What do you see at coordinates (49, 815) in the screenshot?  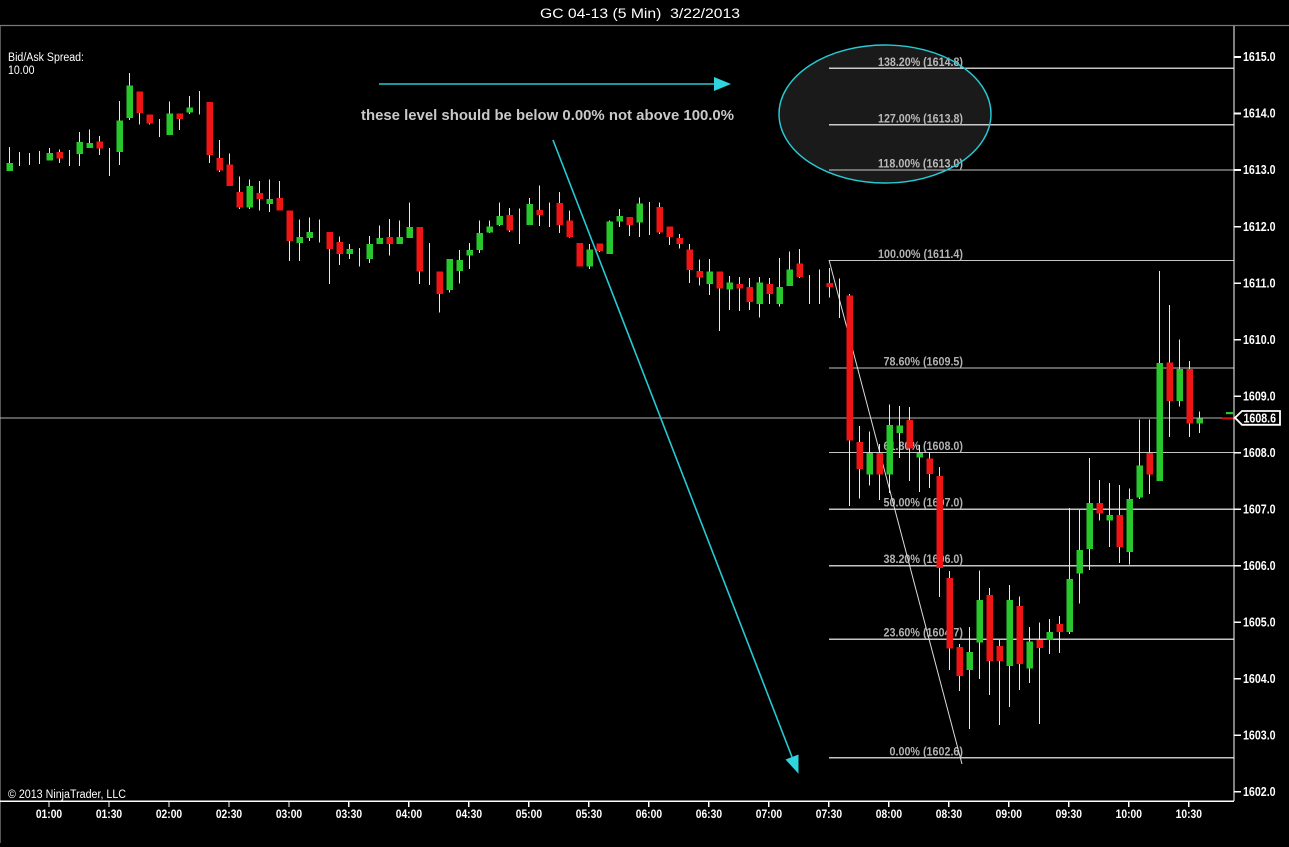 I see `svg-text: 01:00` at bounding box center [49, 815].